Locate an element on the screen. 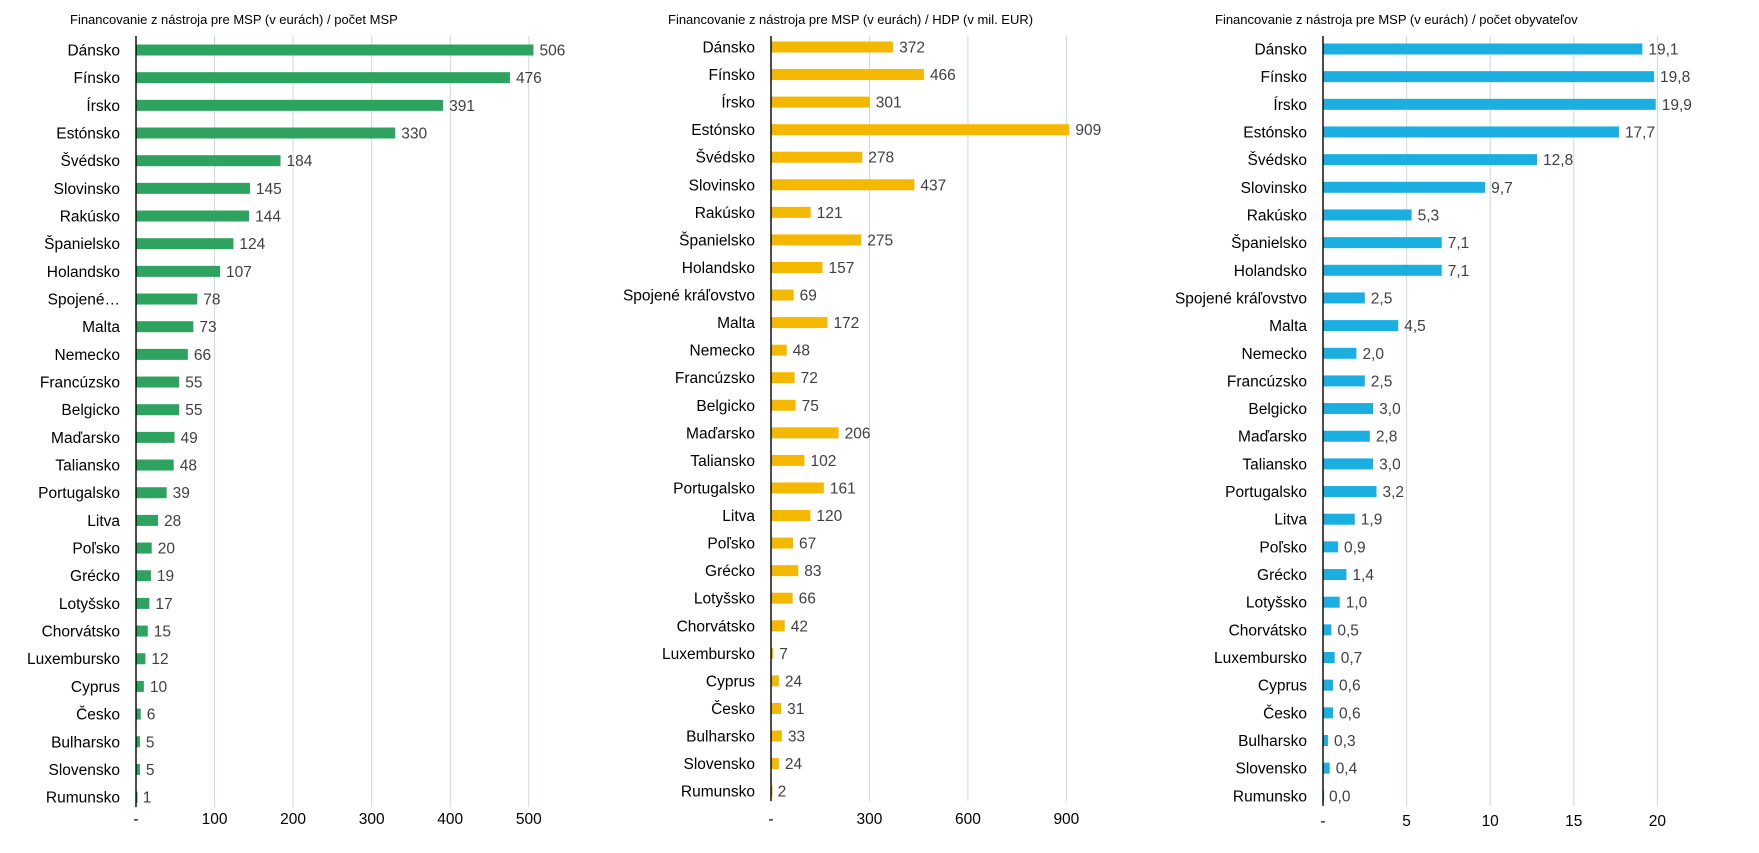 Image resolution: width=1759 pixels, height=853 pixels. category-label: Fínsko is located at coordinates (1283, 77).